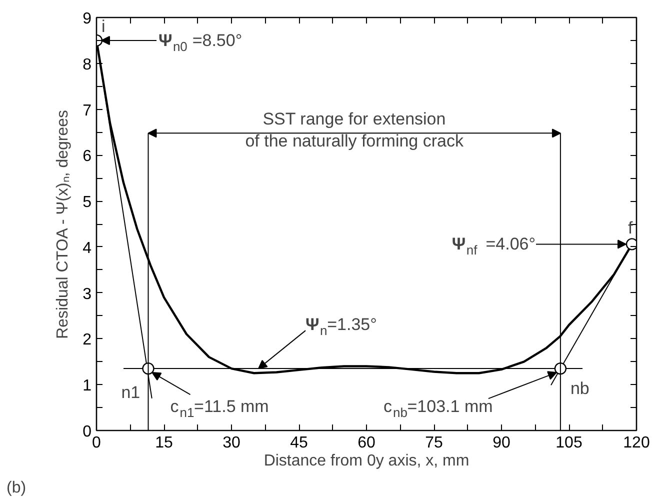 Image resolution: width=656 pixels, height=504 pixels. Describe the element at coordinates (63, 224) in the screenshot. I see `y-axis-title: Residual CTOA - Ψ(x)ₙ, degrees` at that location.